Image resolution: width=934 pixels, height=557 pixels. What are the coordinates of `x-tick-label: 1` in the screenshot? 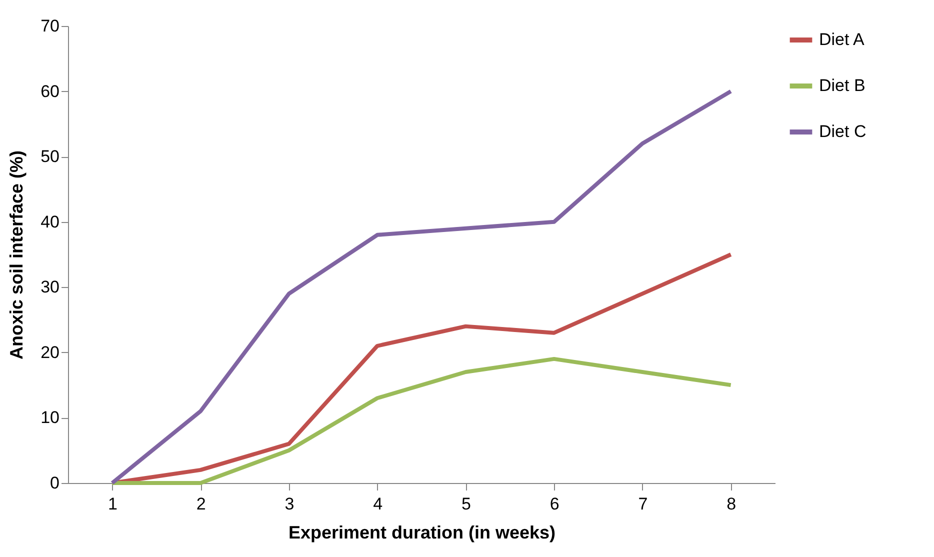 It's located at (113, 504).